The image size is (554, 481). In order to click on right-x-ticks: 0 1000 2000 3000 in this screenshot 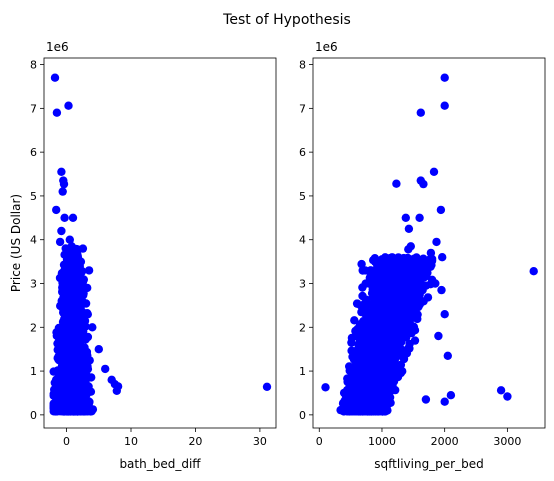, I will do `click(418, 438)`.